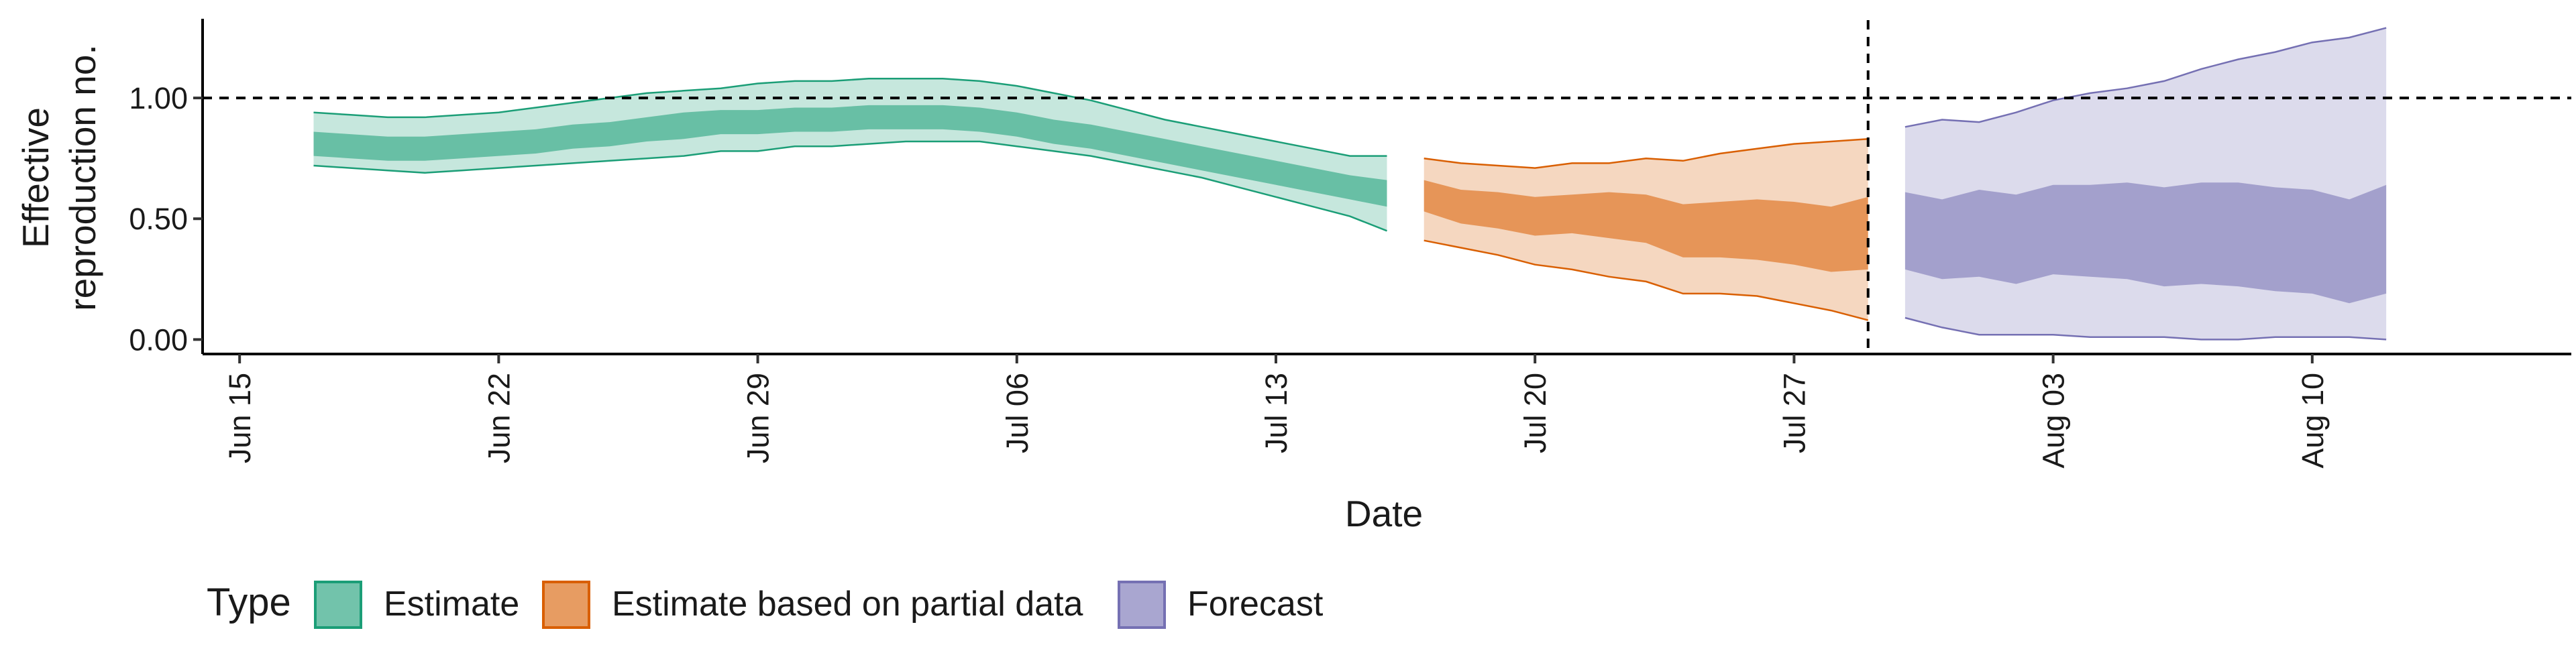 Image resolution: width=2576 pixels, height=647 pixels. I want to click on y-tick-label: 1.00, so click(158, 98).